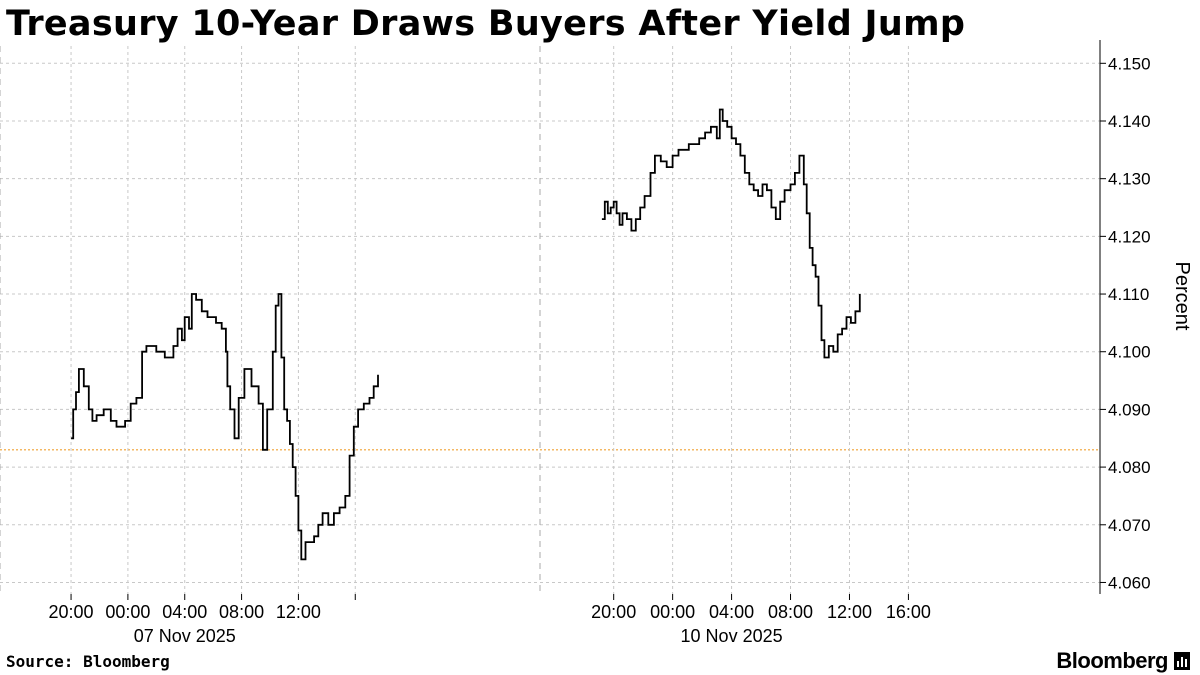  What do you see at coordinates (185, 636) in the screenshot?
I see `x-date-label: 07 Nov 2025` at bounding box center [185, 636].